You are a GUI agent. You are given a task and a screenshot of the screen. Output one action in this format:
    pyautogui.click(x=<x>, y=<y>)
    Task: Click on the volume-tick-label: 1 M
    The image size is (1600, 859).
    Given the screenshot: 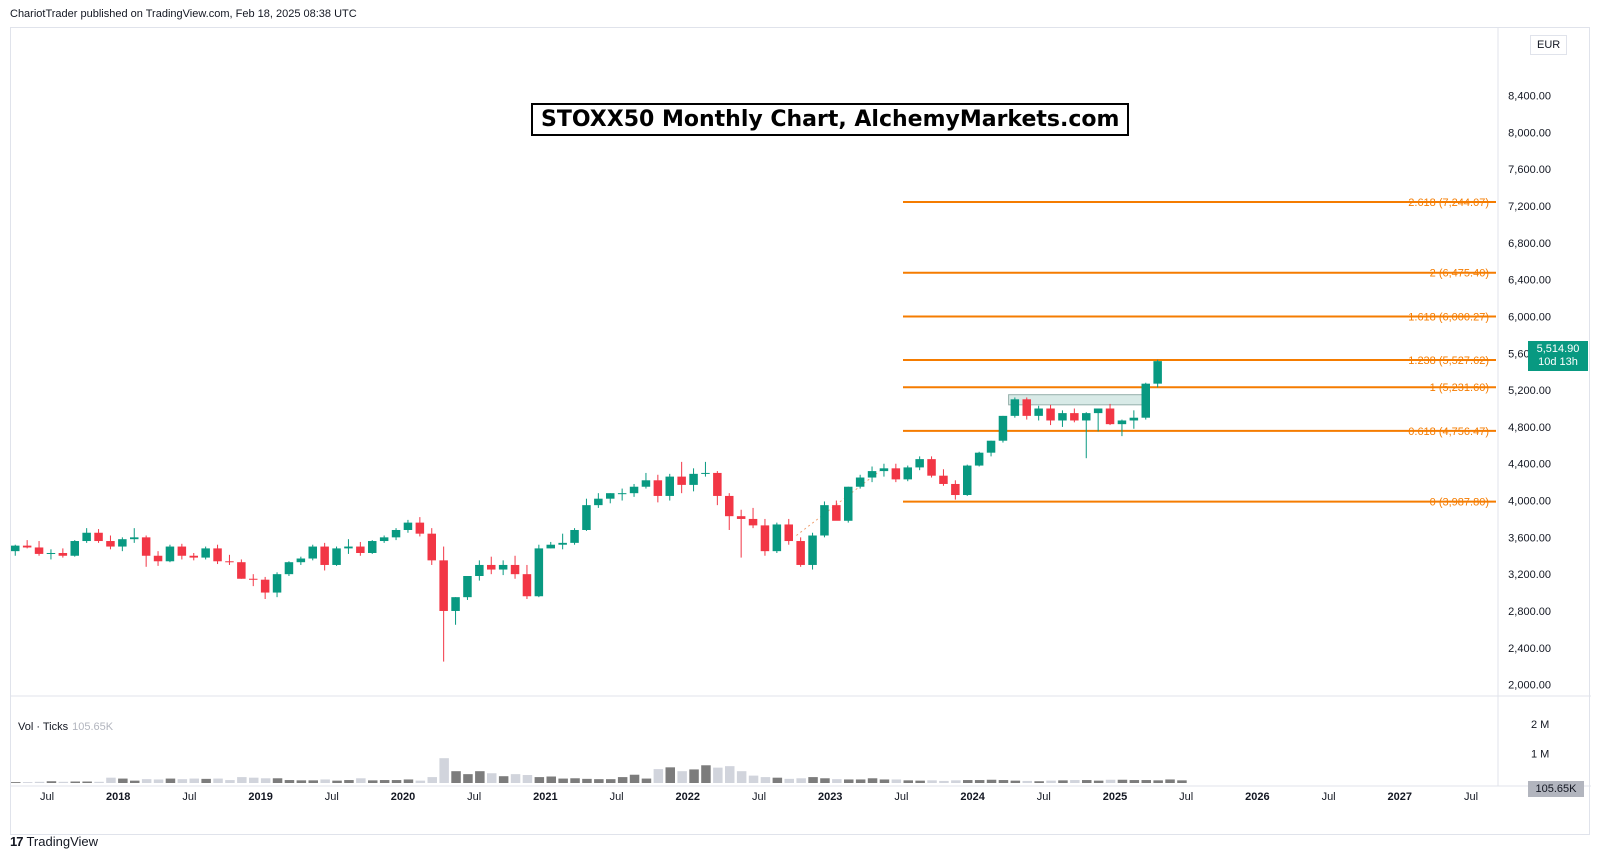 What is the action you would take?
    pyautogui.click(x=1540, y=754)
    